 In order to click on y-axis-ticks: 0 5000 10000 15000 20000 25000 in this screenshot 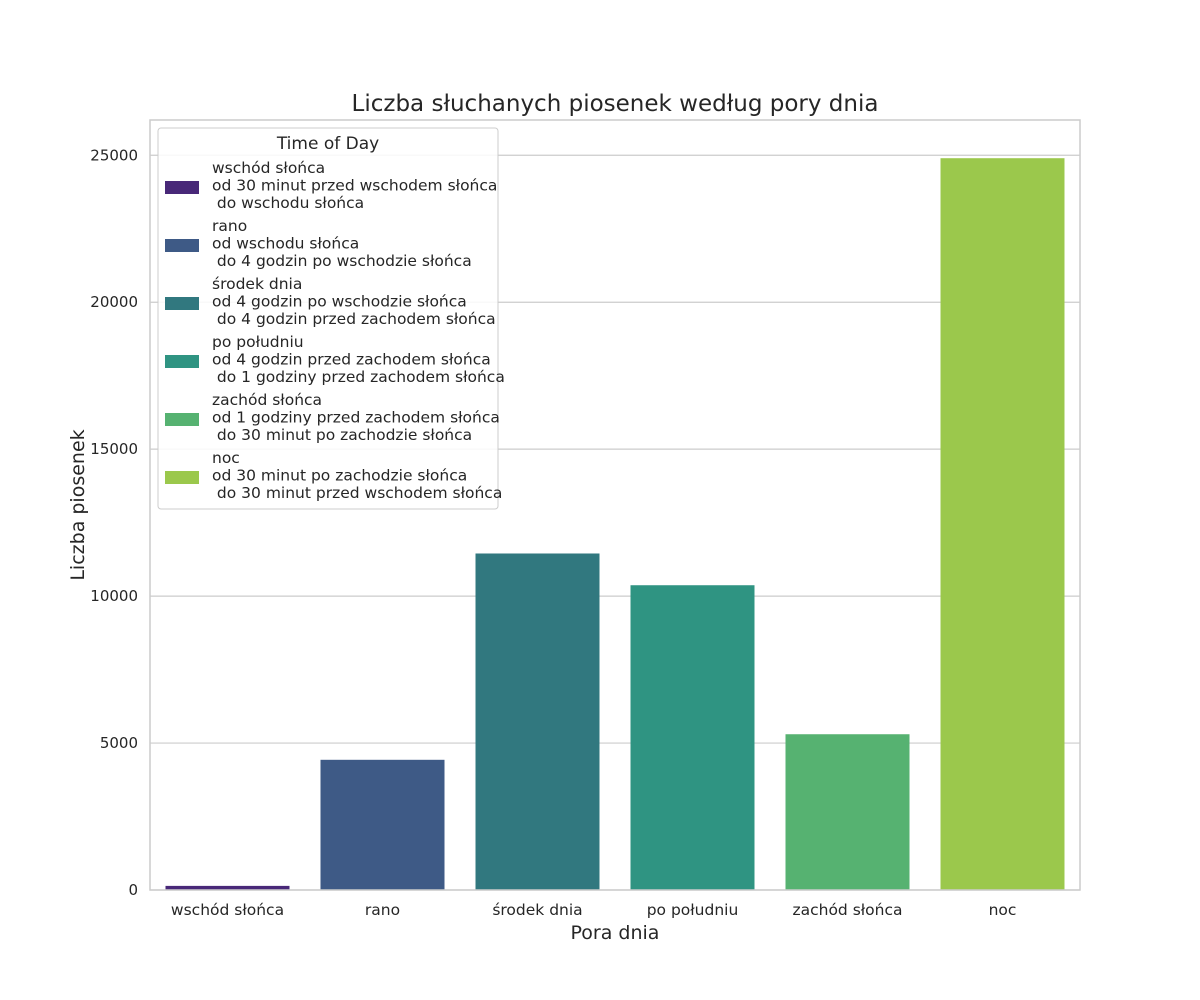, I will do `click(114, 522)`.